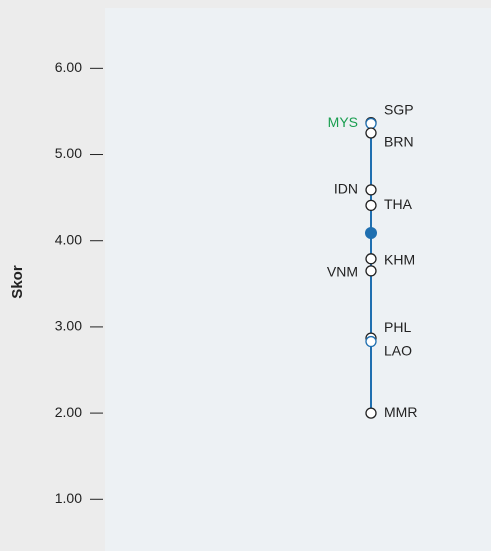 This screenshot has width=491, height=551. Describe the element at coordinates (399, 260) in the screenshot. I see `point-label: KHM` at that location.